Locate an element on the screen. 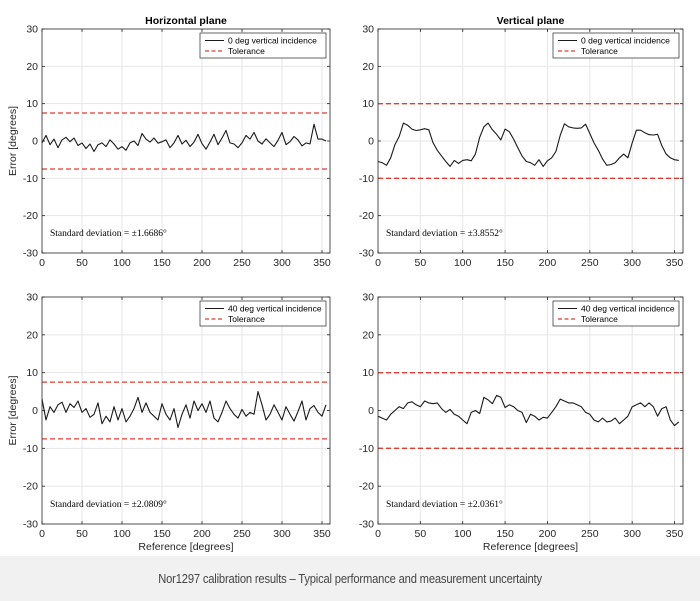 This screenshot has width=700, height=601. chart-3-xlabel: Reference [degrees] is located at coordinates (185, 547).